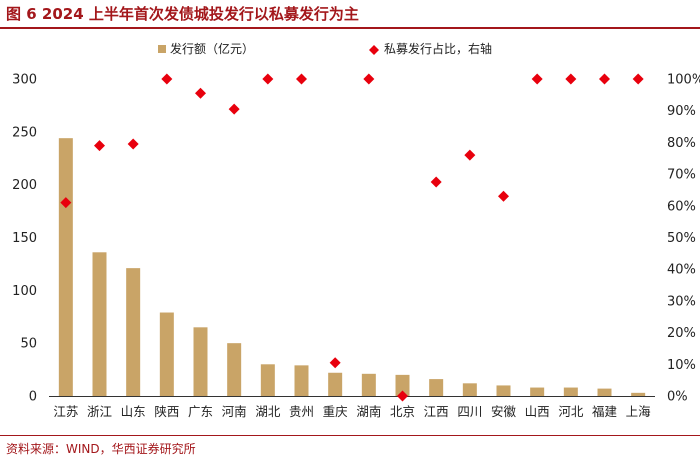 This screenshot has width=700, height=466. Describe the element at coordinates (438, 48) in the screenshot. I see `legend-marker-label: 私募发行占比，右轴` at that location.